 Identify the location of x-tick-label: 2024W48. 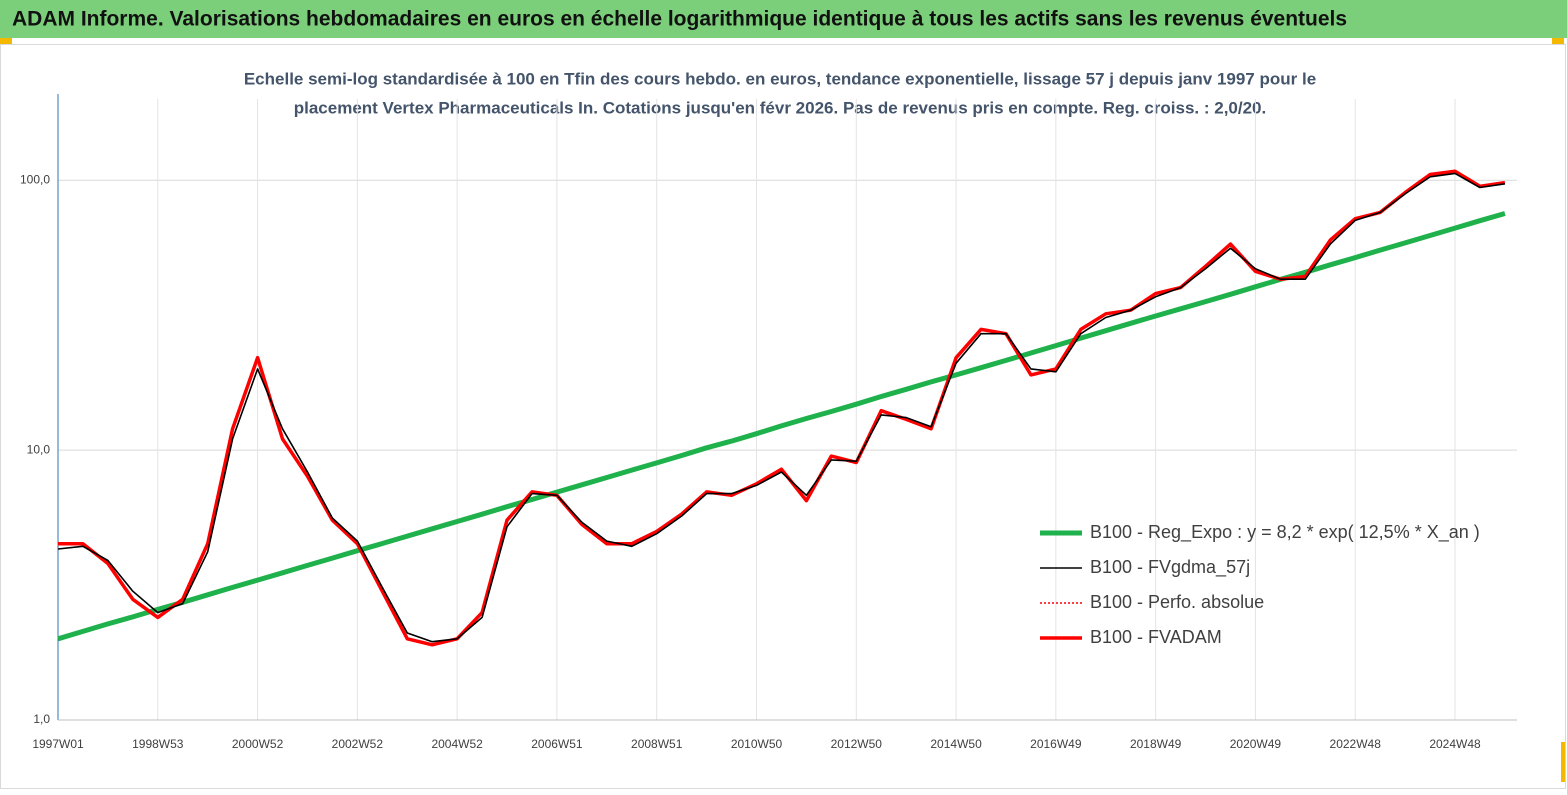
(1455, 744).